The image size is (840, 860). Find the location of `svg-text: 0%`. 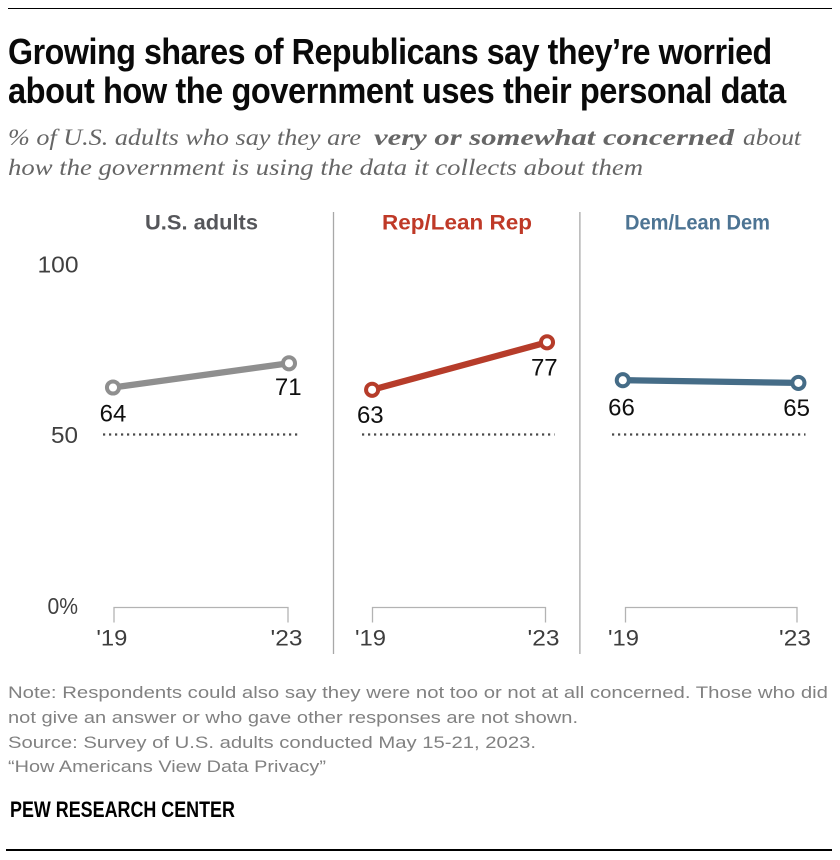

svg-text: 0% is located at coordinates (63, 606).